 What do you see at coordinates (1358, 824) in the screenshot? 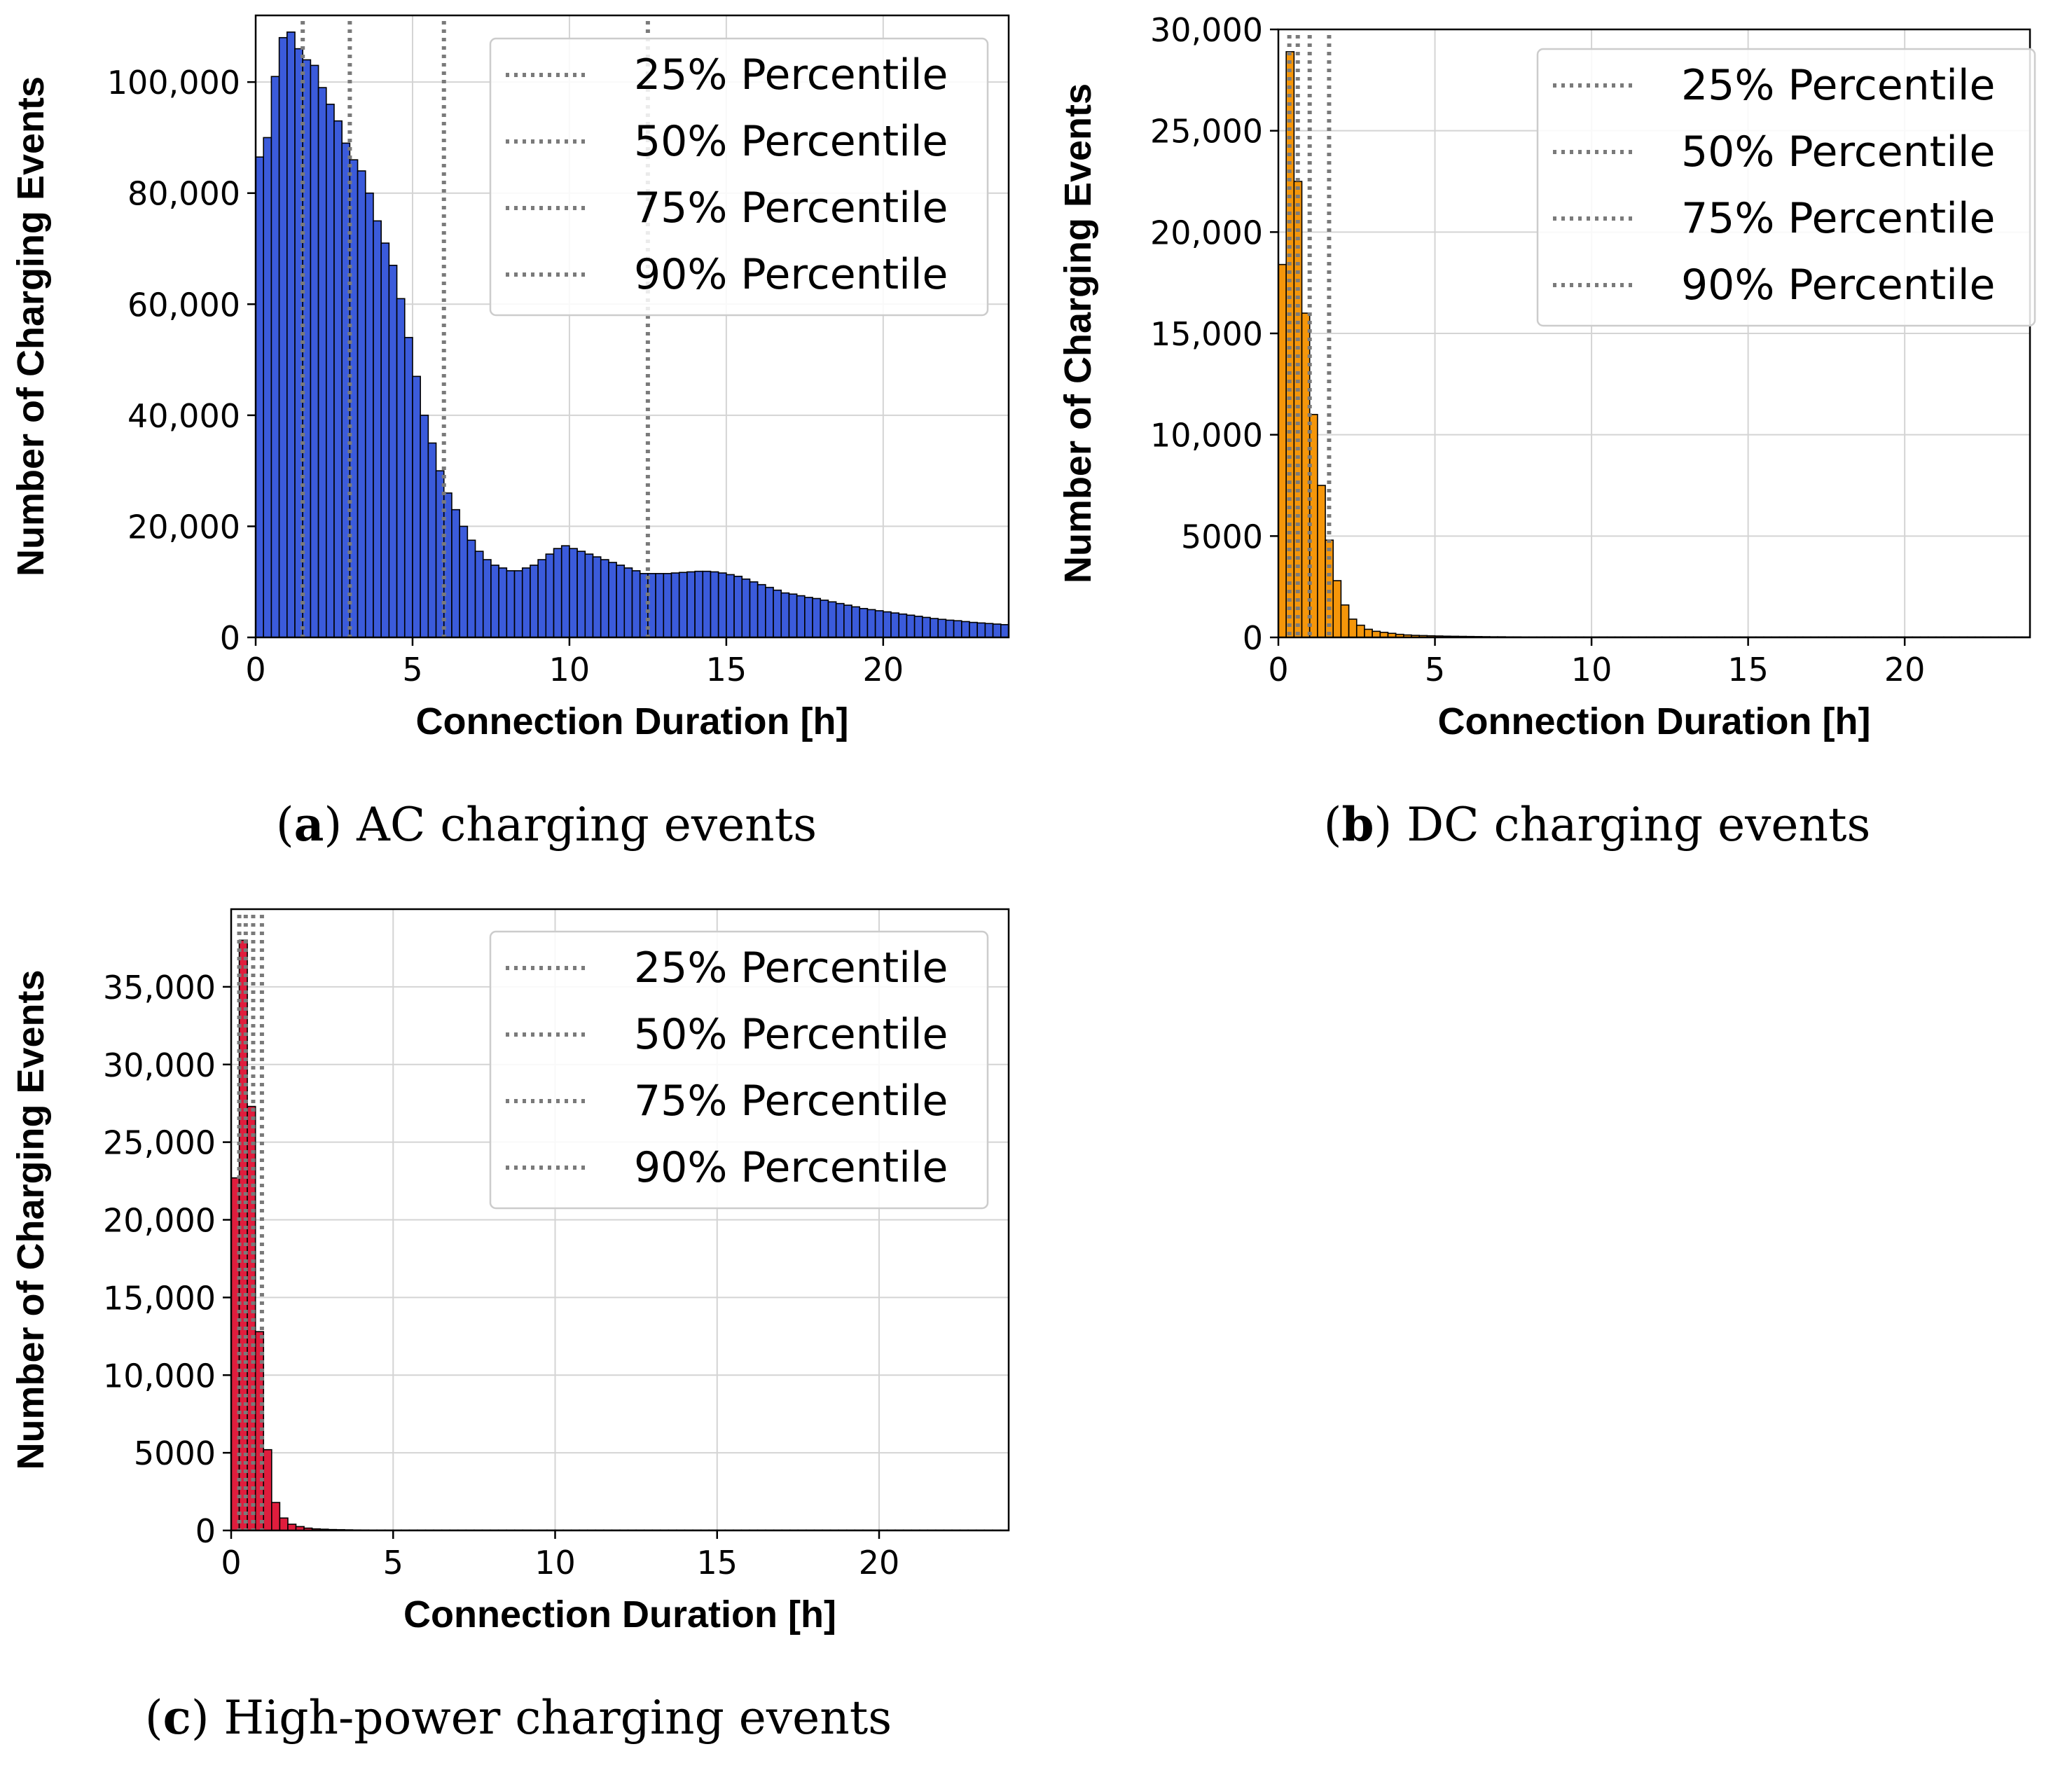
I see `caption-letter: b` at bounding box center [1358, 824].